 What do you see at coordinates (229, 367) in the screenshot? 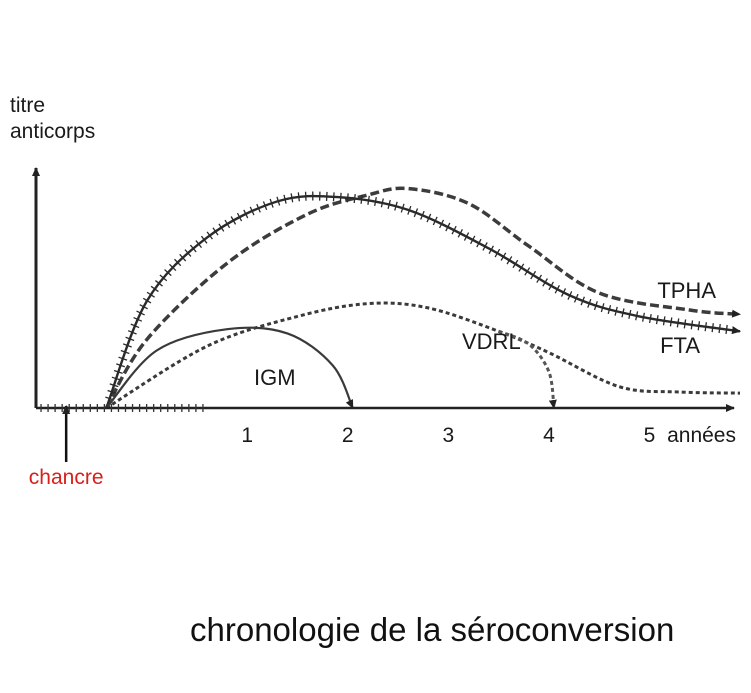
I see `igm-curve` at bounding box center [229, 367].